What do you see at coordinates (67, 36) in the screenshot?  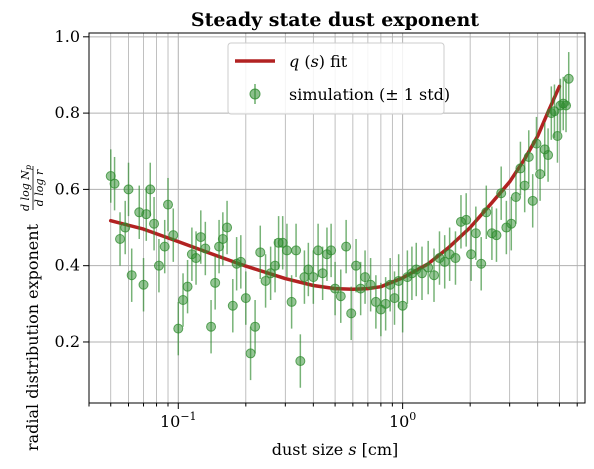 I see `y-tick-label: 1.0` at bounding box center [67, 36].